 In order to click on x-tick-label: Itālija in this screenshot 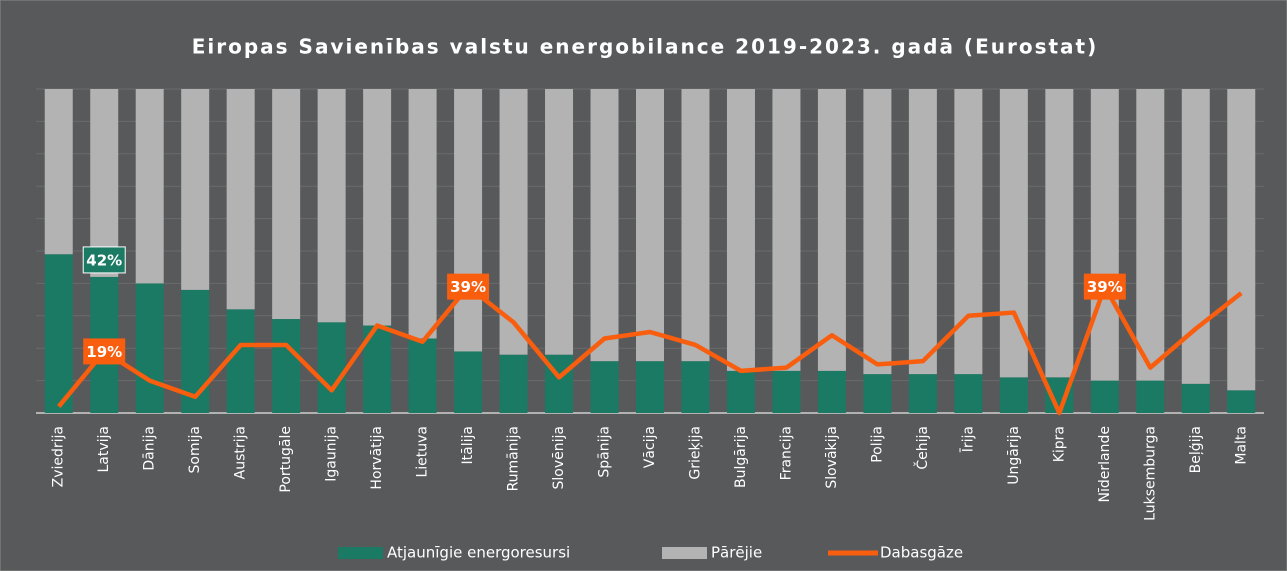, I will do `click(468, 445)`.